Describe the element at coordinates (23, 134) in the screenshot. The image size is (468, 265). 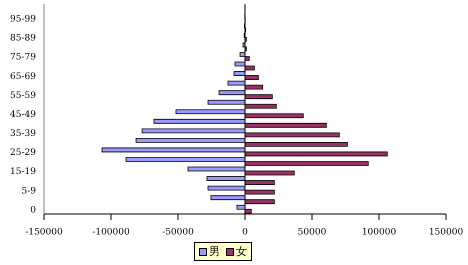
I see `y-tick-label: 35-39` at that location.